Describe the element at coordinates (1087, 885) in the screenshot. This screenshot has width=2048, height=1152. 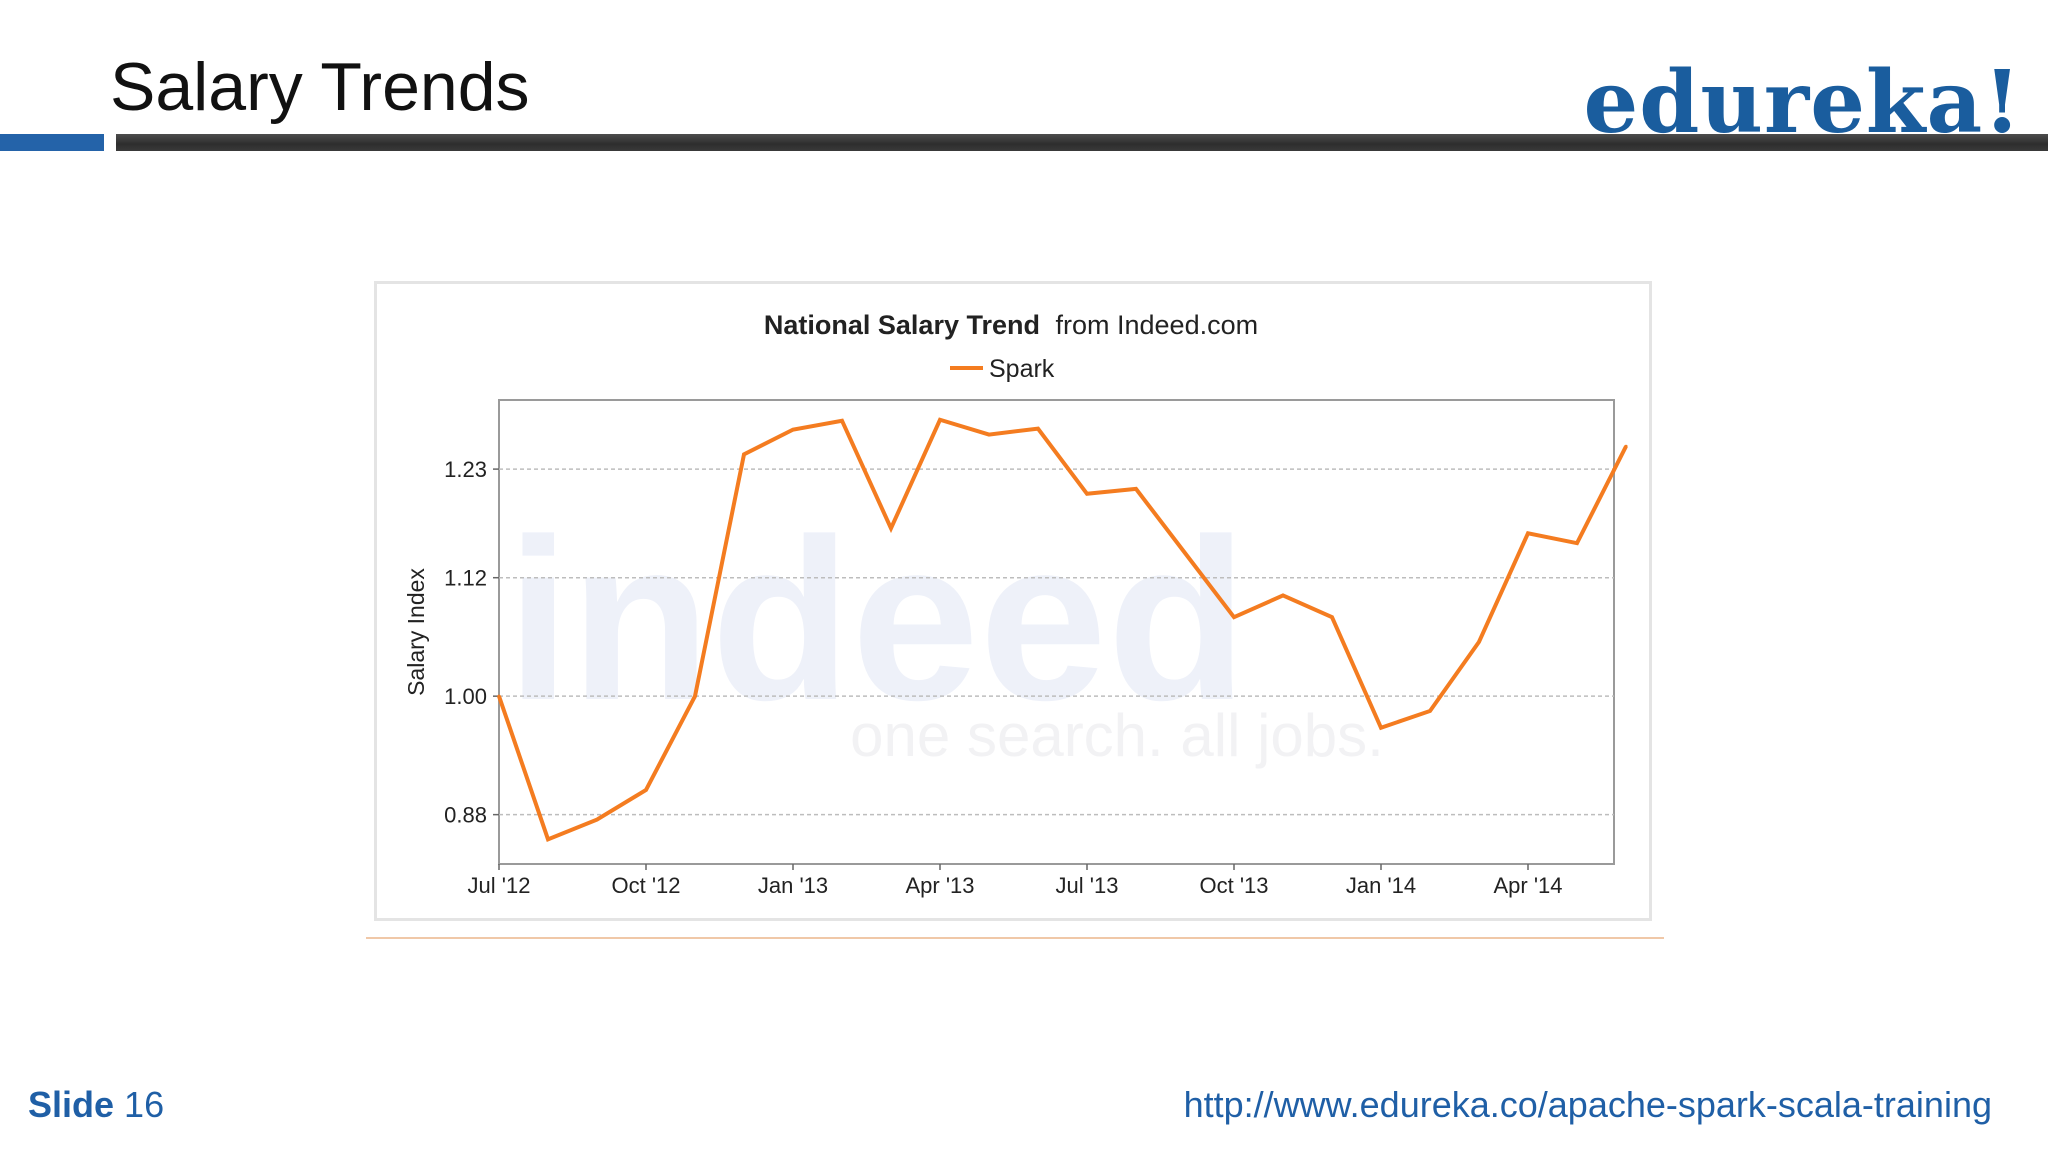
I see `x-tick-label: Jul '13` at that location.